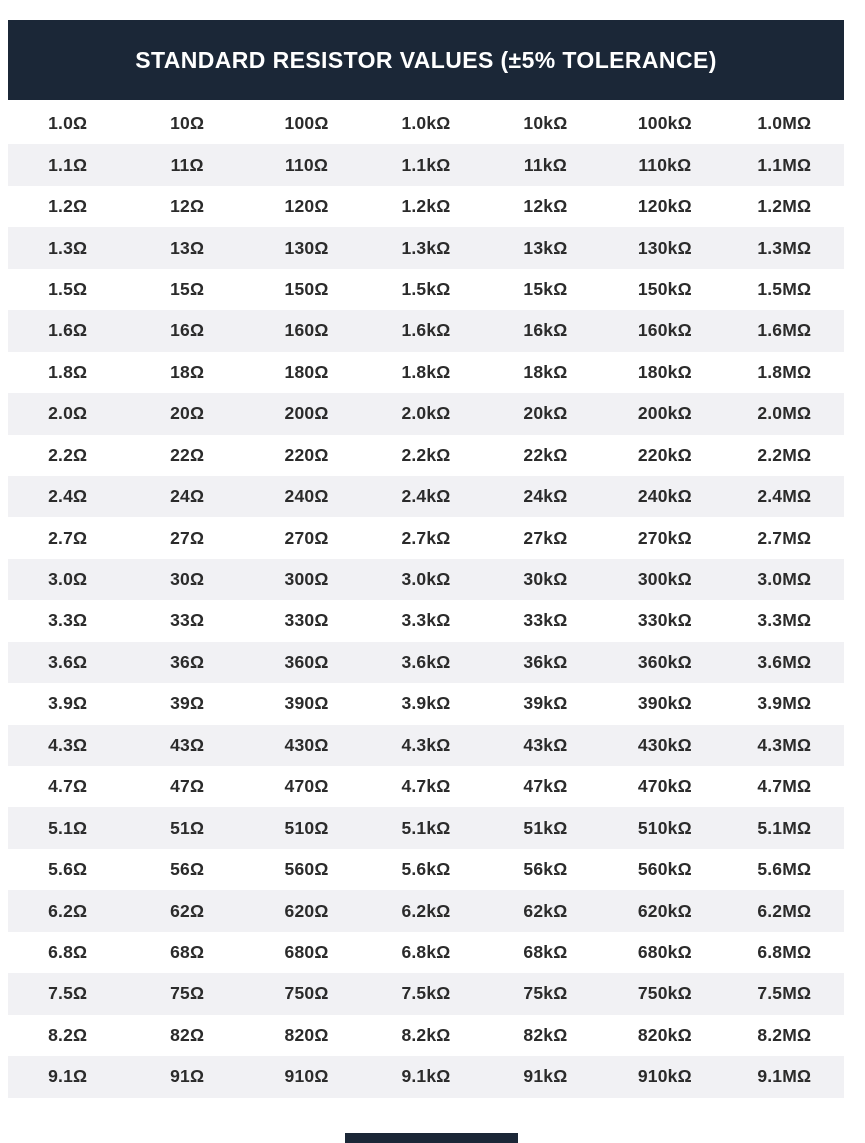 This screenshot has height=1143, width=865. Describe the element at coordinates (664, 993) in the screenshot. I see `resistor-value-cell: 750kΩ` at that location.